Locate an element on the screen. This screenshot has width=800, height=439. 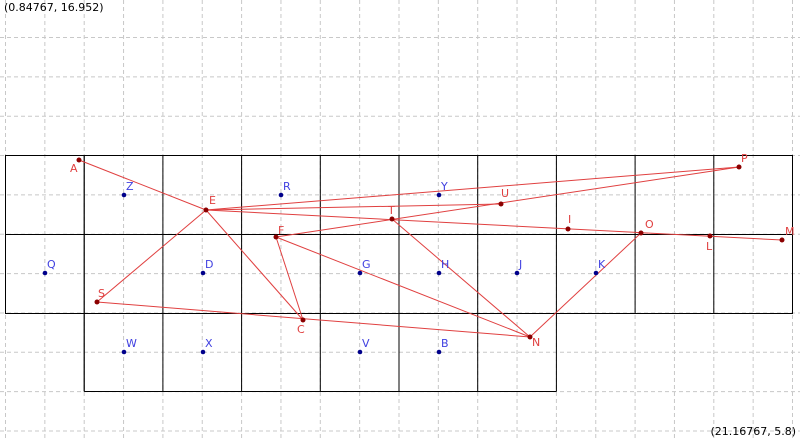
point-label: P is located at coordinates (744, 158).